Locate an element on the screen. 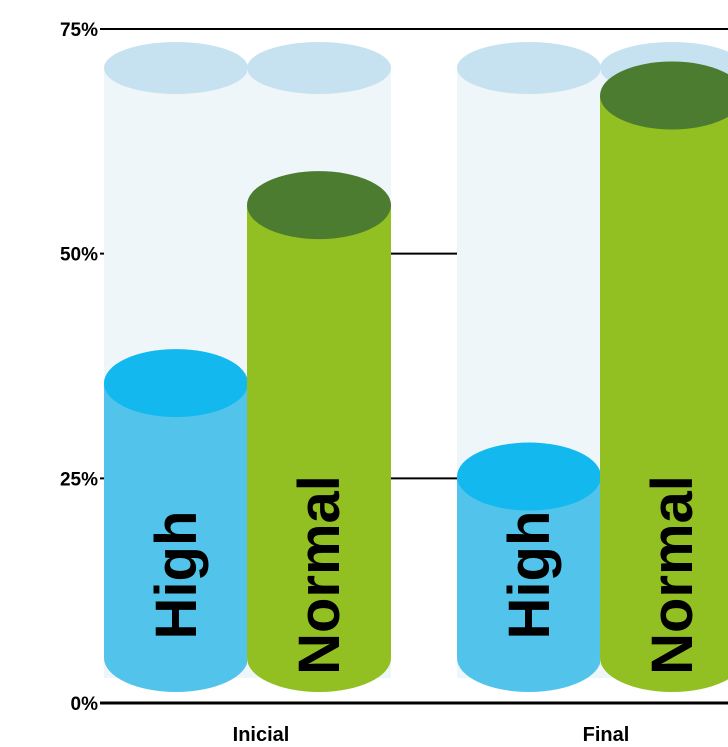 The image size is (728, 747). y-tick-label: 75% is located at coordinates (79, 30).